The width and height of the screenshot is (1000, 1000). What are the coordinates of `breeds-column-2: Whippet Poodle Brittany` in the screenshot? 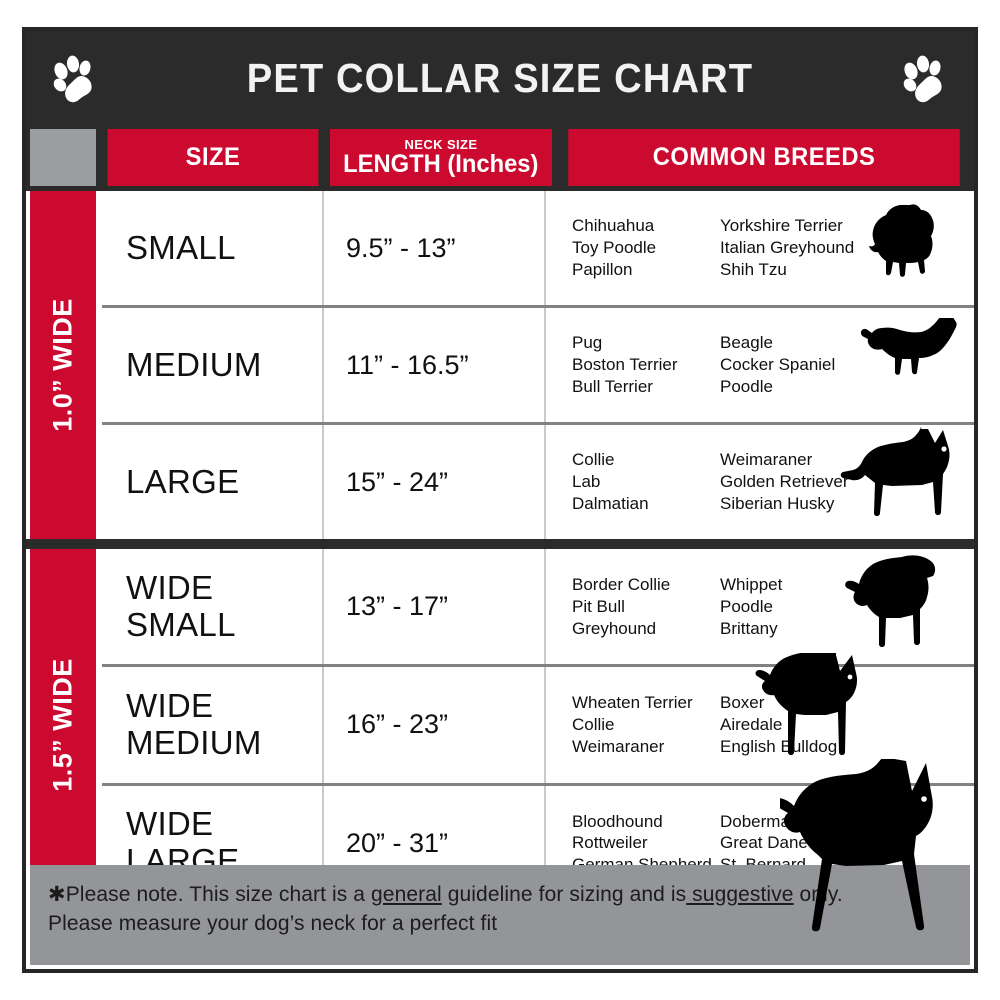 It's located at (795, 606).